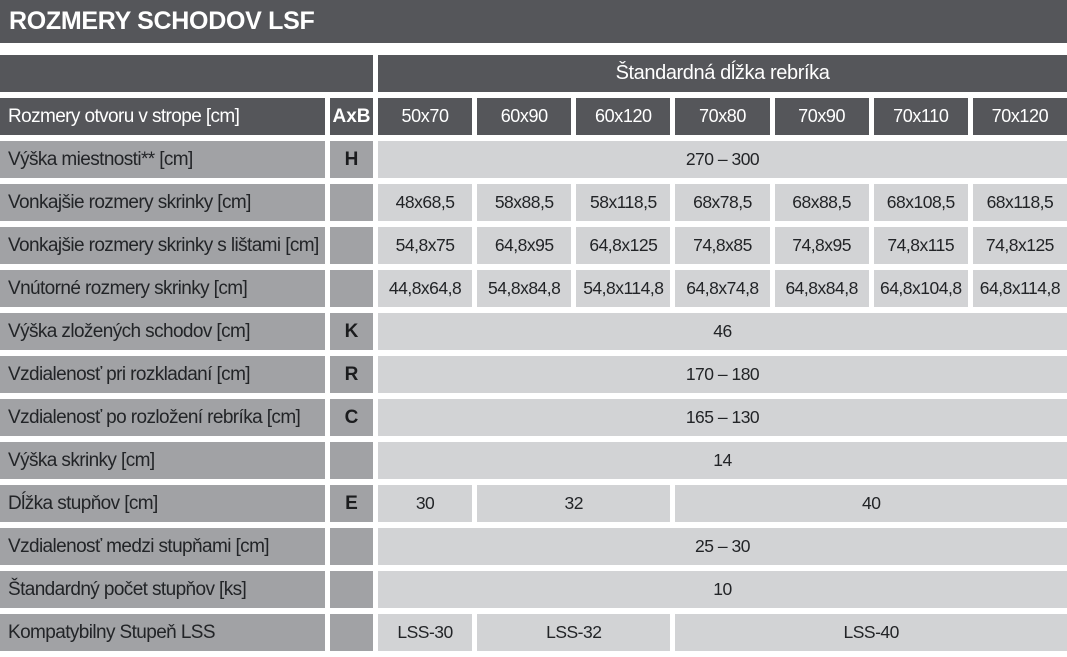  What do you see at coordinates (821, 245) in the screenshot?
I see `value-cell: 74,8x95` at bounding box center [821, 245].